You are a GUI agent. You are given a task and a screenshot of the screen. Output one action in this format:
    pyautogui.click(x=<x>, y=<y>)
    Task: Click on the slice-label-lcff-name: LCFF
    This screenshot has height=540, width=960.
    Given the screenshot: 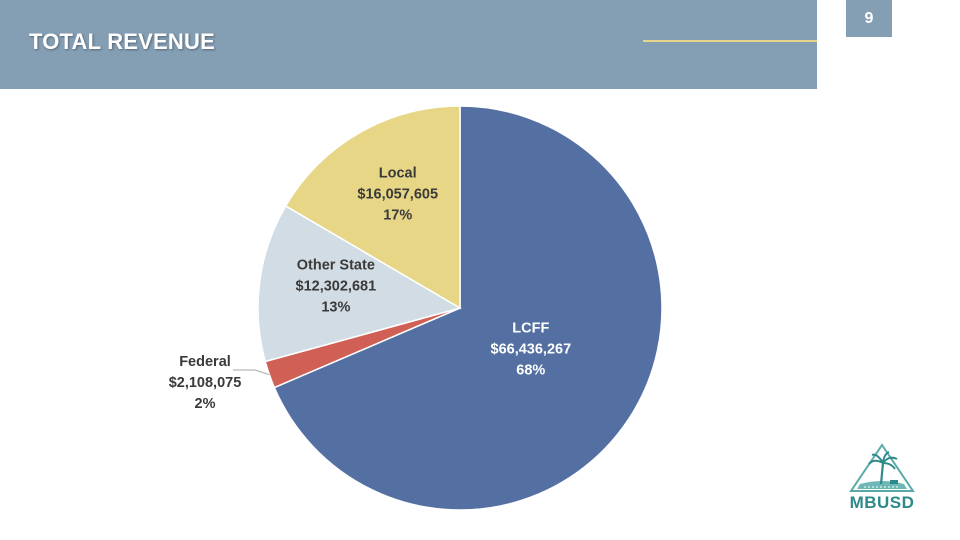 What is the action you would take?
    pyautogui.click(x=530, y=329)
    